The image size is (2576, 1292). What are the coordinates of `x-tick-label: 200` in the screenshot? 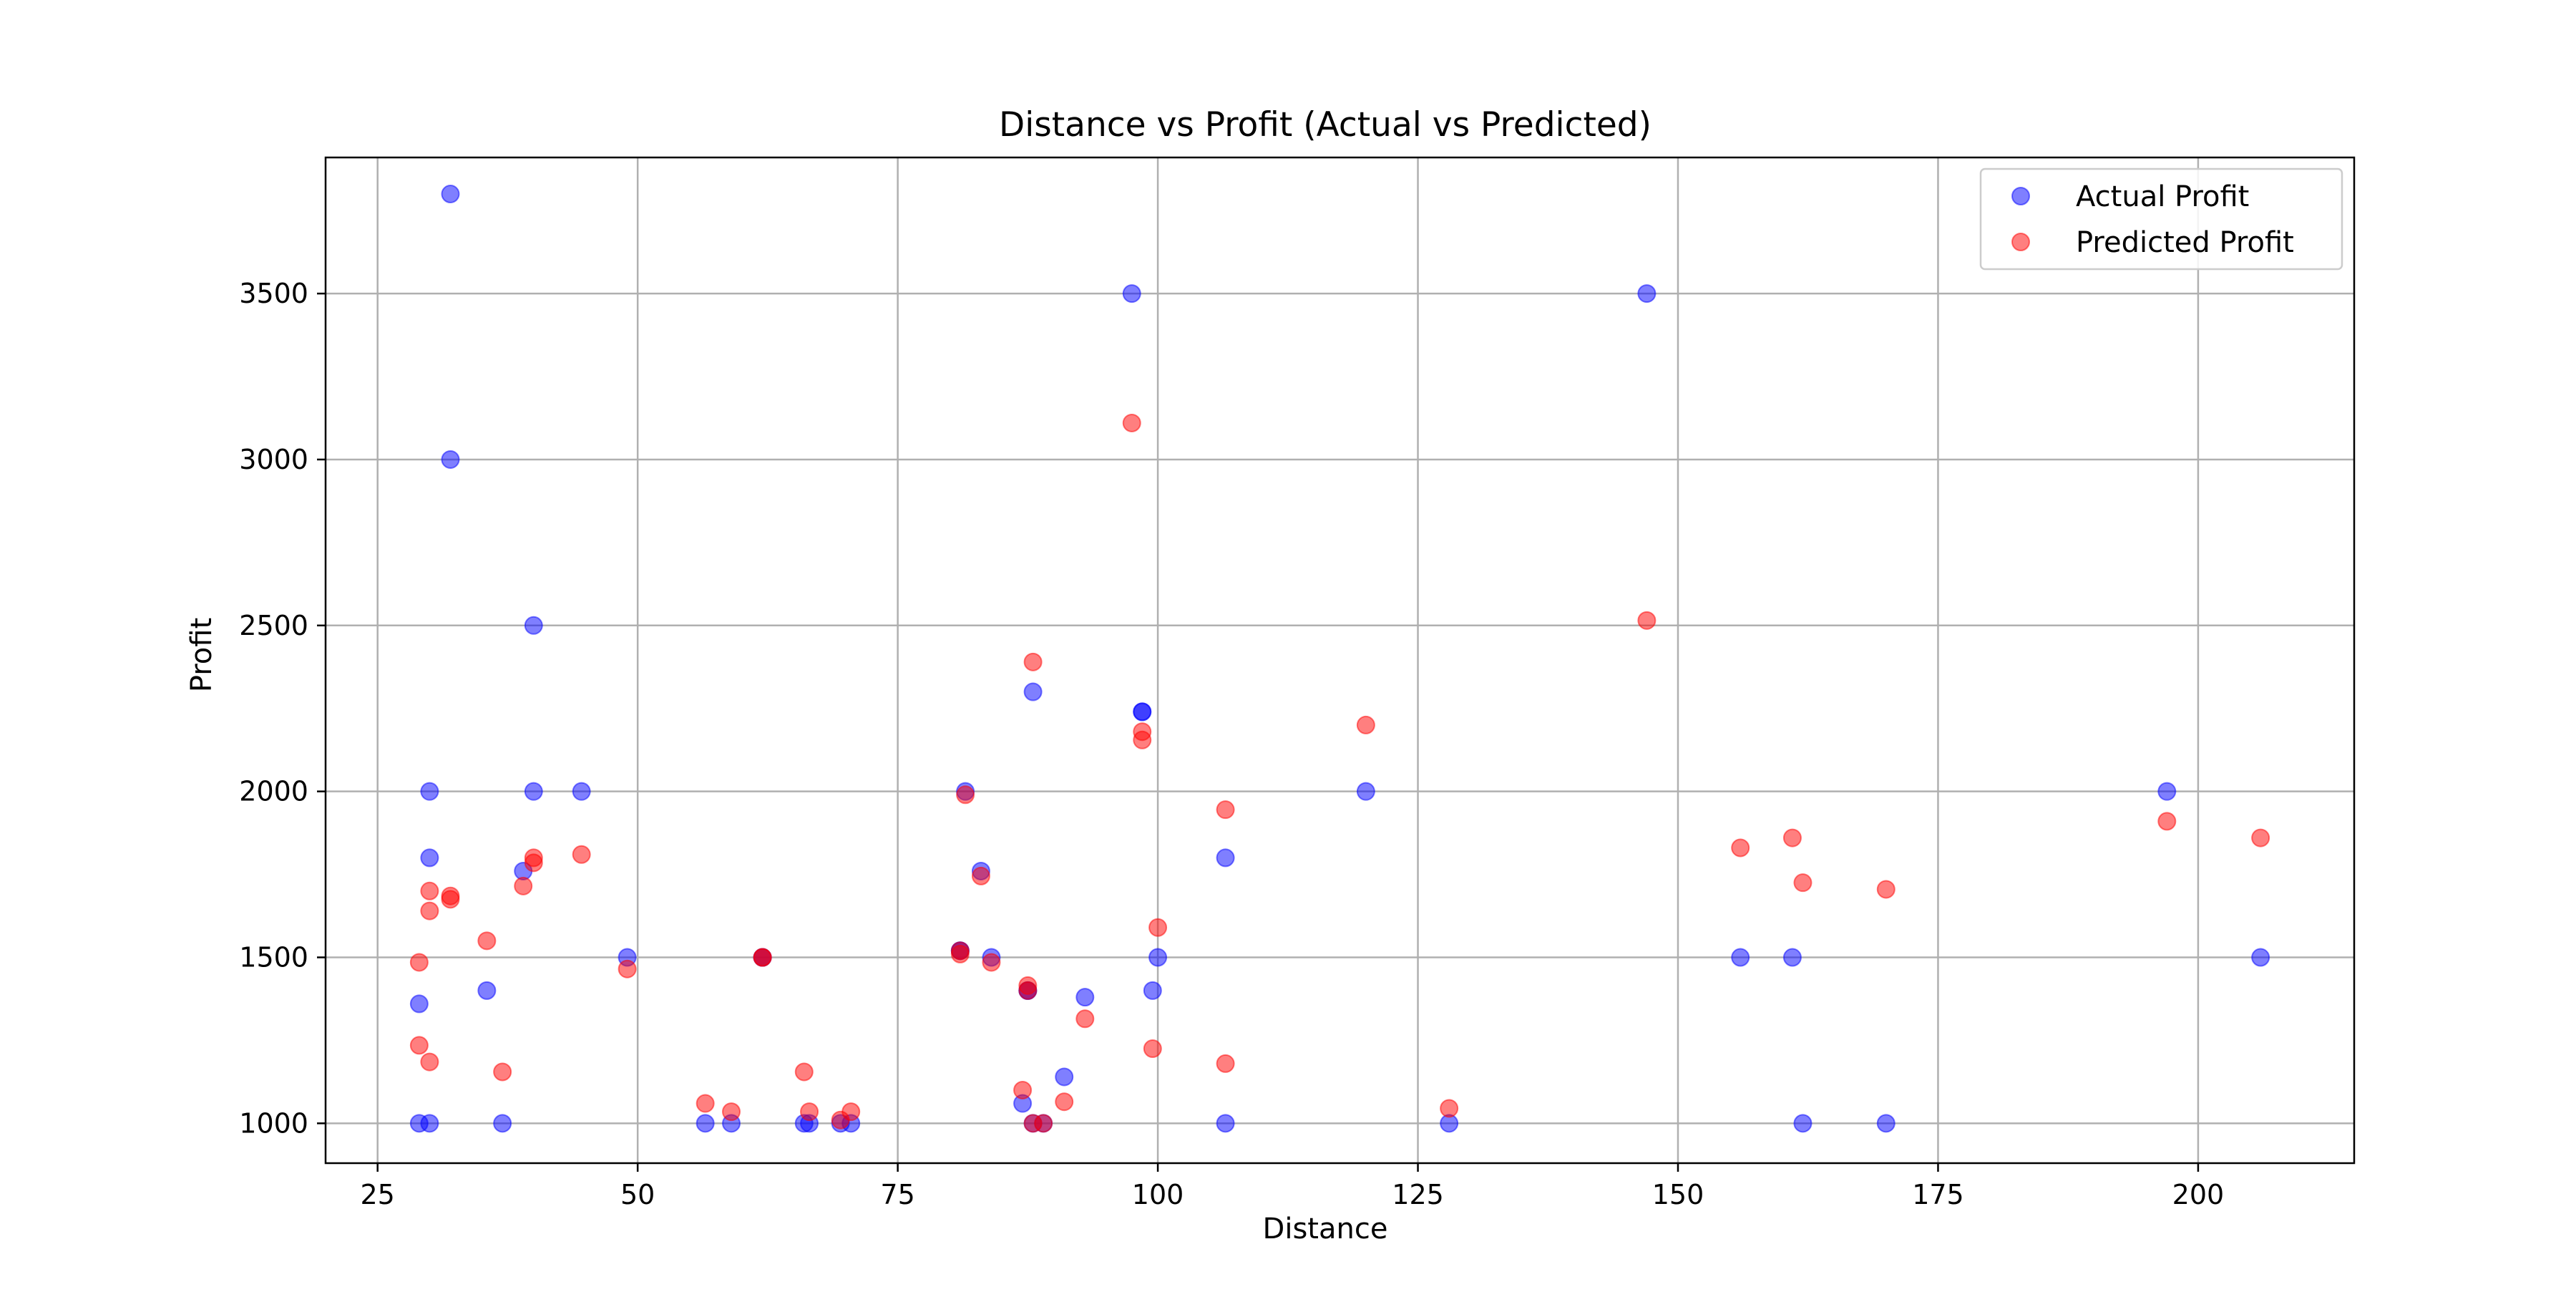 It's located at (2198, 1194).